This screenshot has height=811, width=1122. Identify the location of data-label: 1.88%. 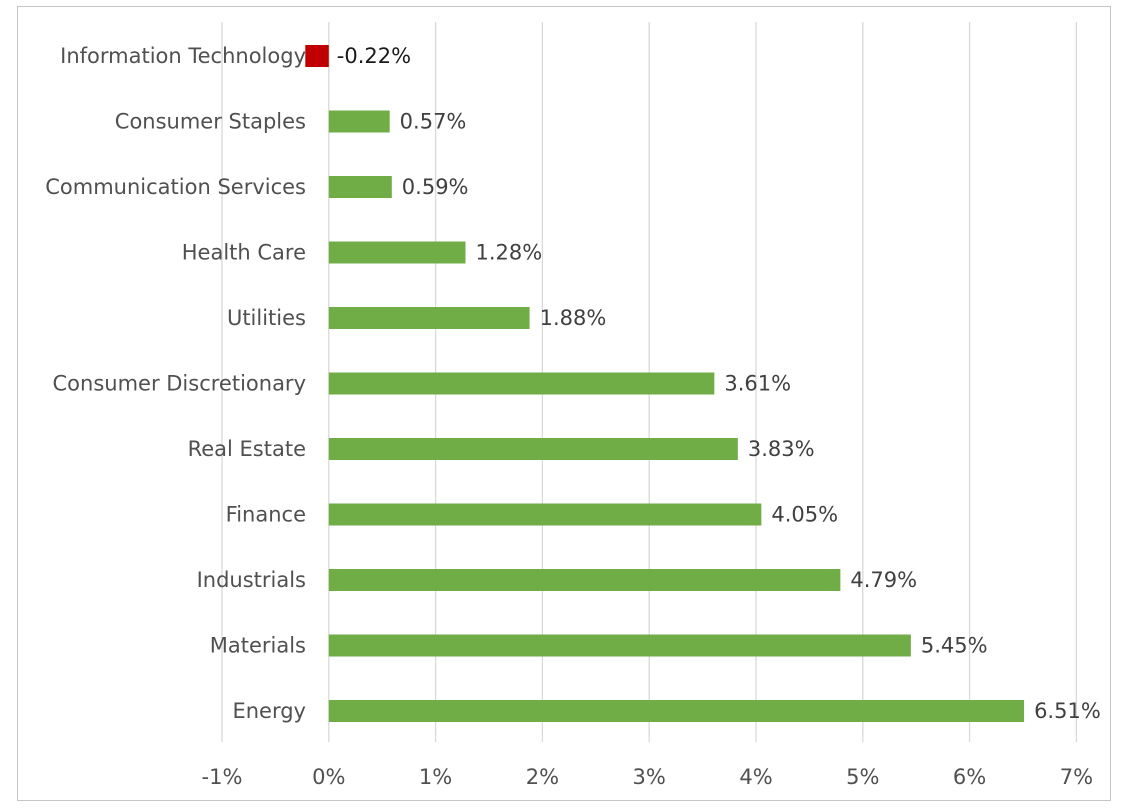
(573, 318).